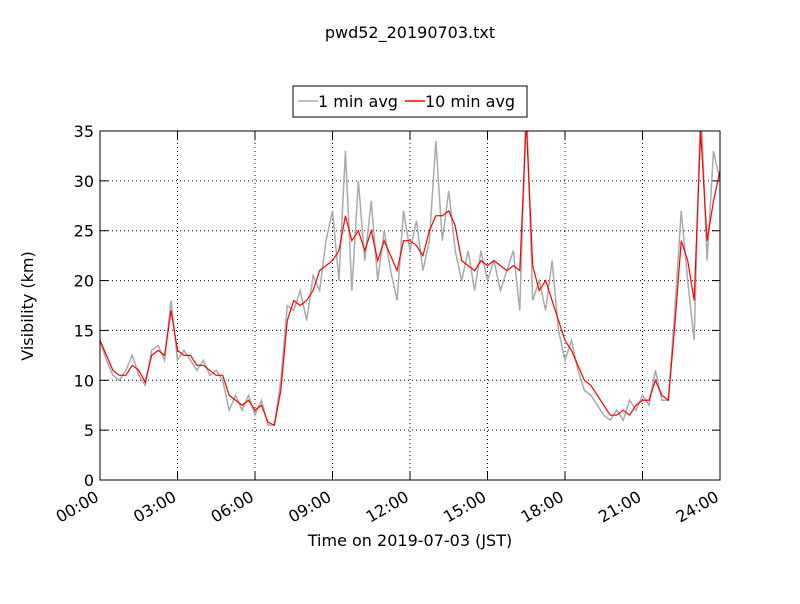 The height and width of the screenshot is (604, 800). I want to click on y-tick-label: 5, so click(89, 430).